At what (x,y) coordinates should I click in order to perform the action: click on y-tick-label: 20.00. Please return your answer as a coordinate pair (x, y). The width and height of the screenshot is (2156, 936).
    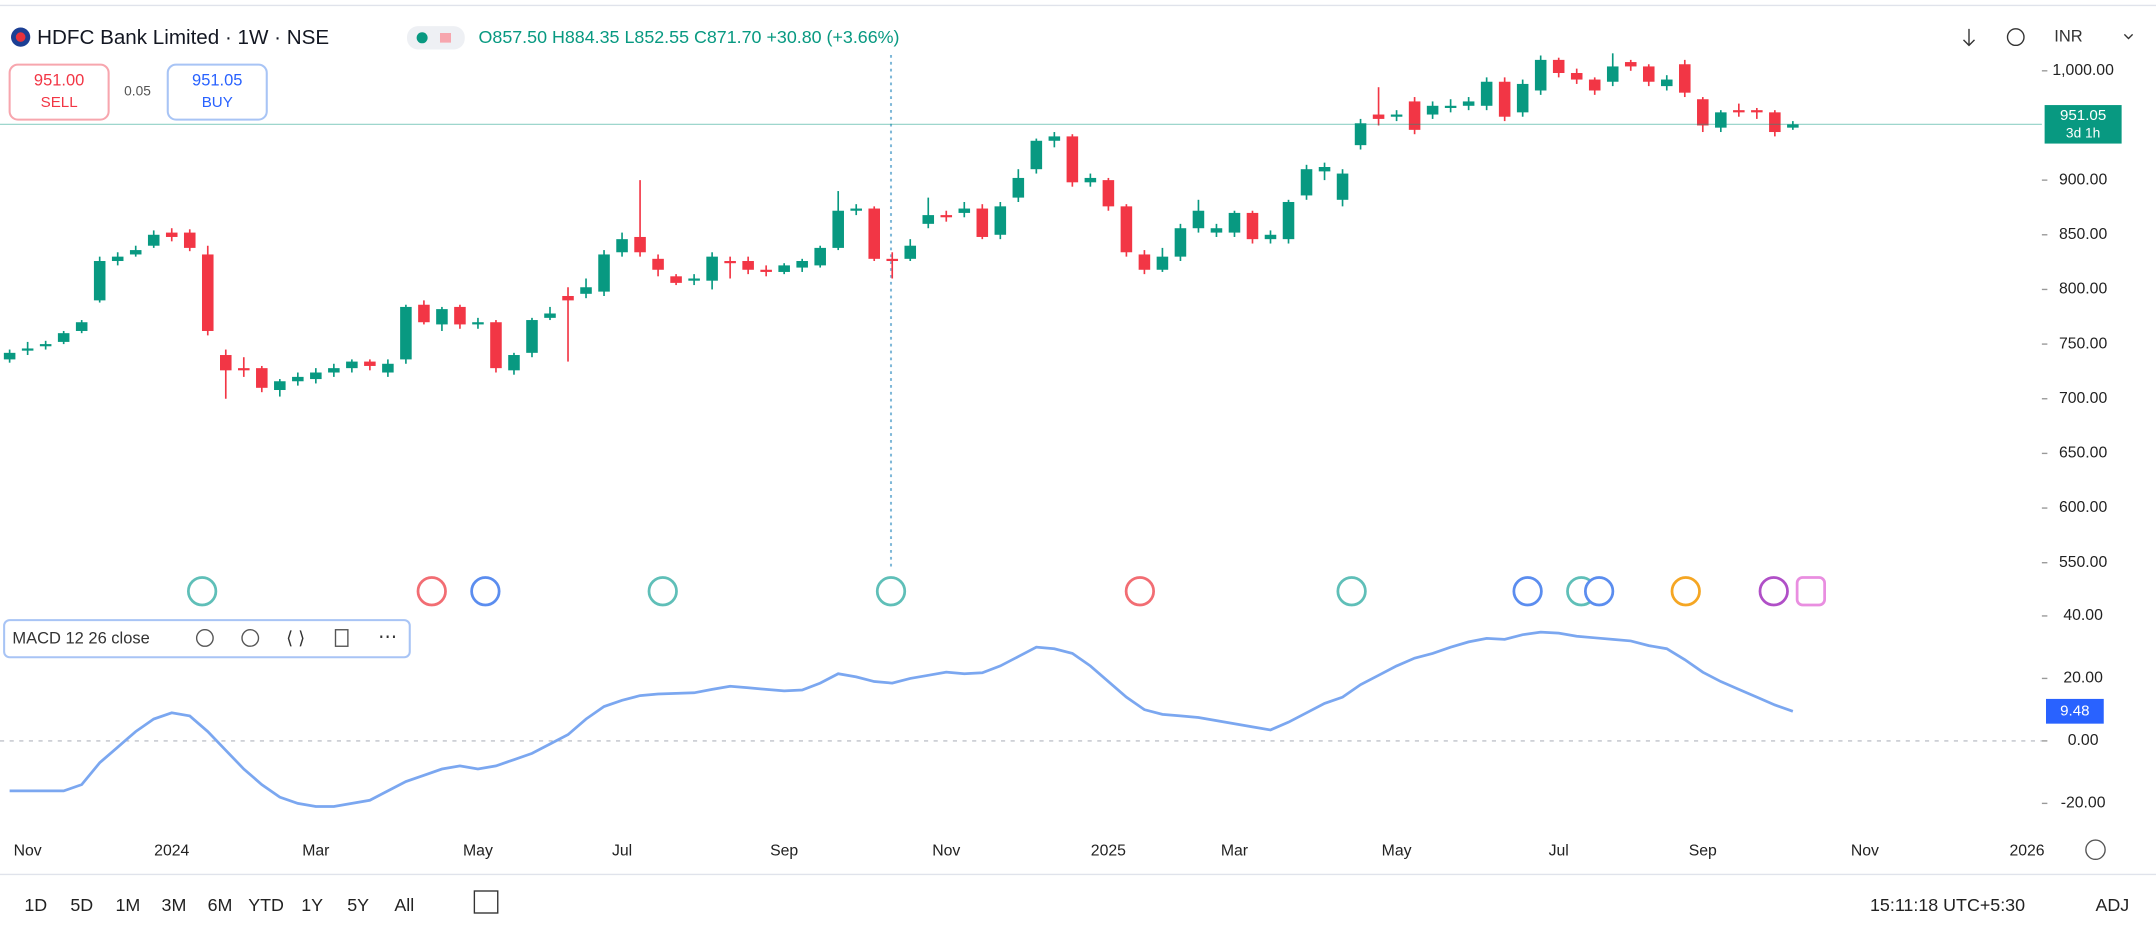
    Looking at the image, I should click on (2083, 678).